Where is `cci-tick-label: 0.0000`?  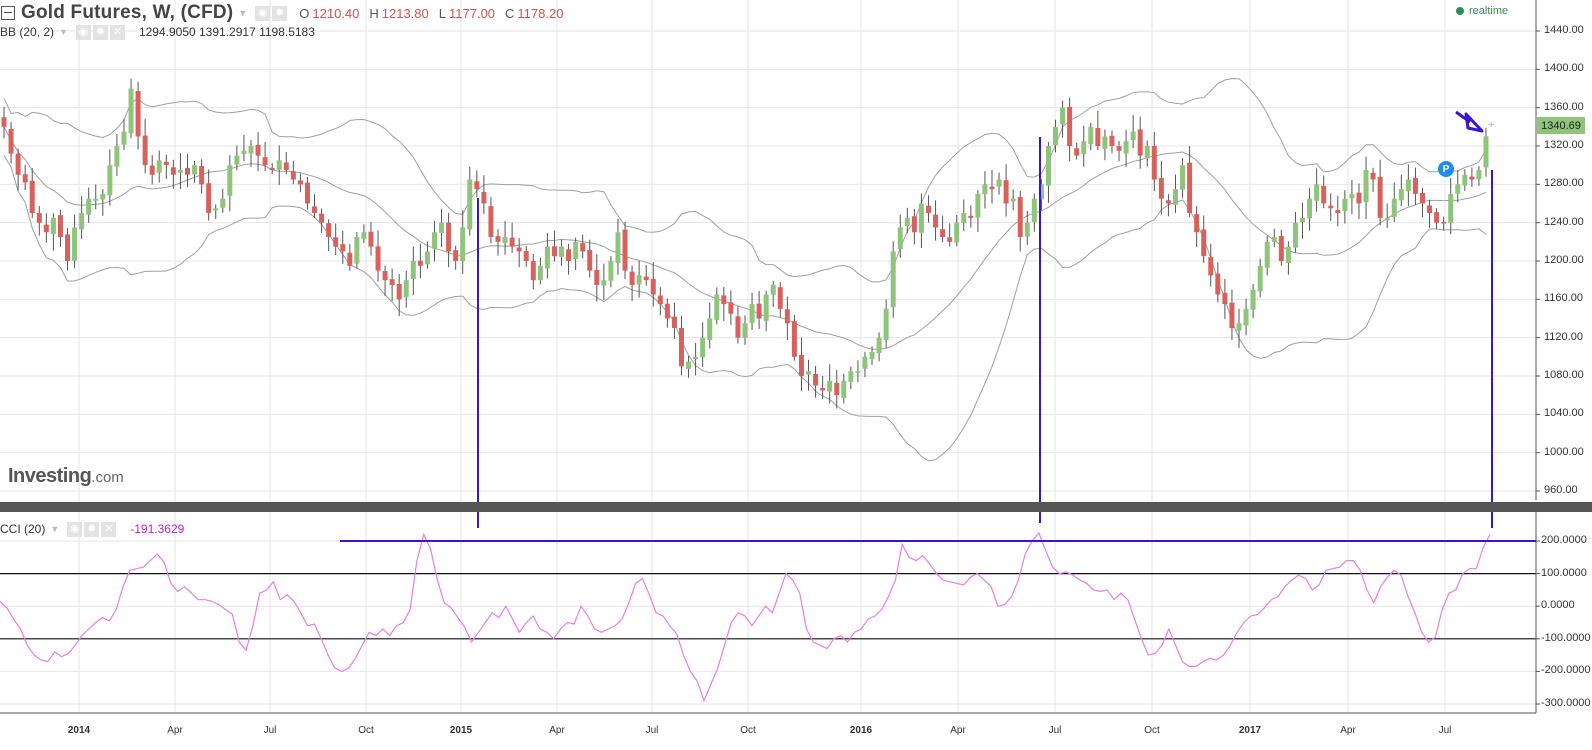 cci-tick-label: 0.0000 is located at coordinates (1558, 605).